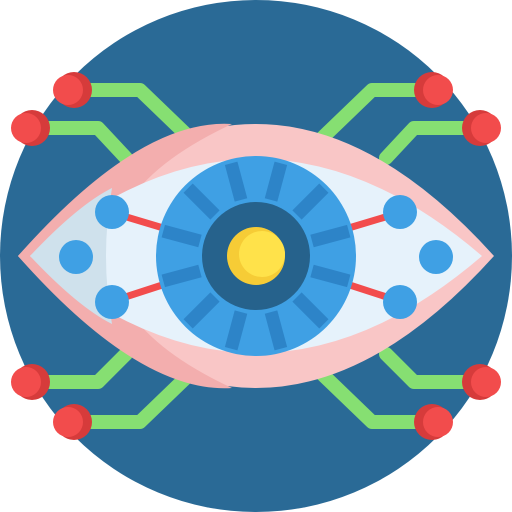  Describe the element at coordinates (481, 382) in the screenshot. I see `node-bottom-right-inner` at that location.